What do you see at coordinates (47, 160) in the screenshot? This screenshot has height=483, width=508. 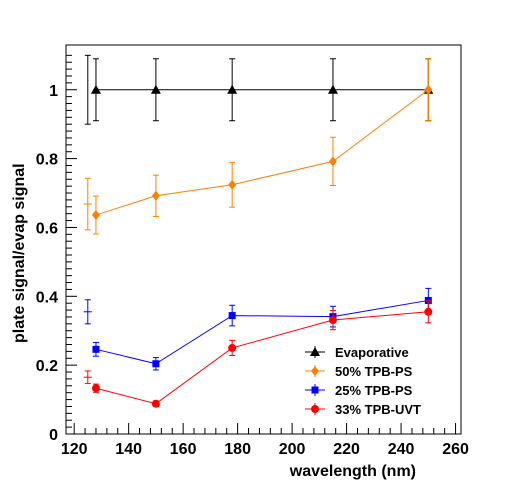 I see `y-tick-label: 0.8` at bounding box center [47, 160].